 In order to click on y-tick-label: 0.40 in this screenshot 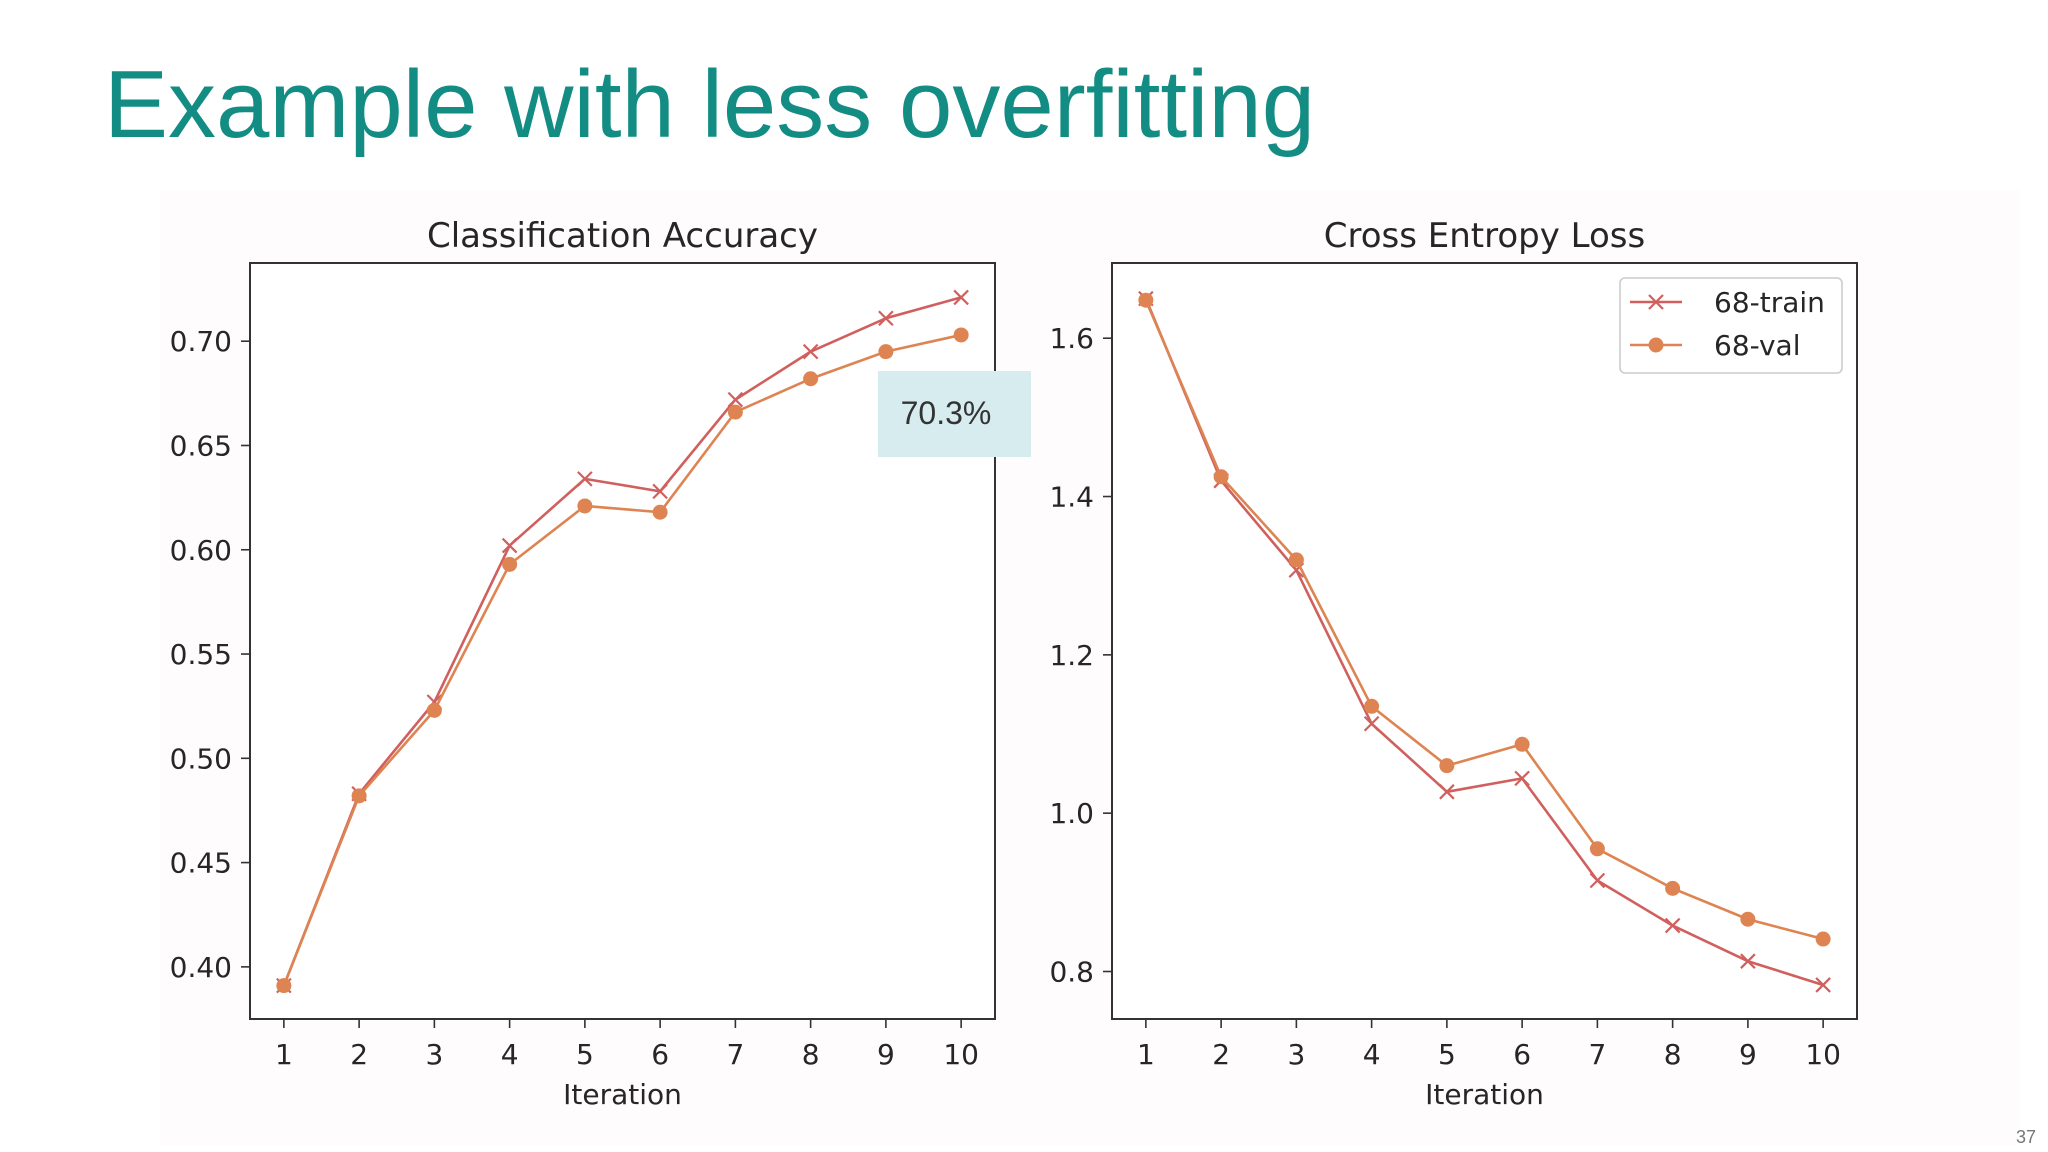, I will do `click(201, 967)`.